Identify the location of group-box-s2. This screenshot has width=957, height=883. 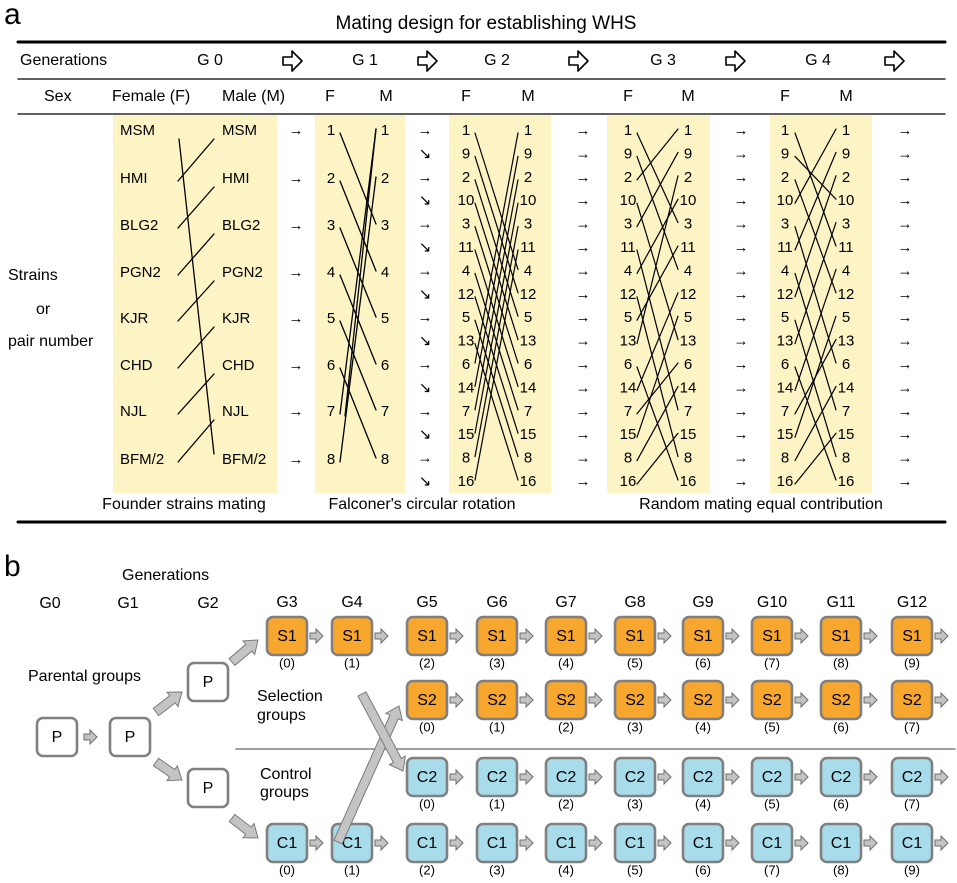
(841, 700).